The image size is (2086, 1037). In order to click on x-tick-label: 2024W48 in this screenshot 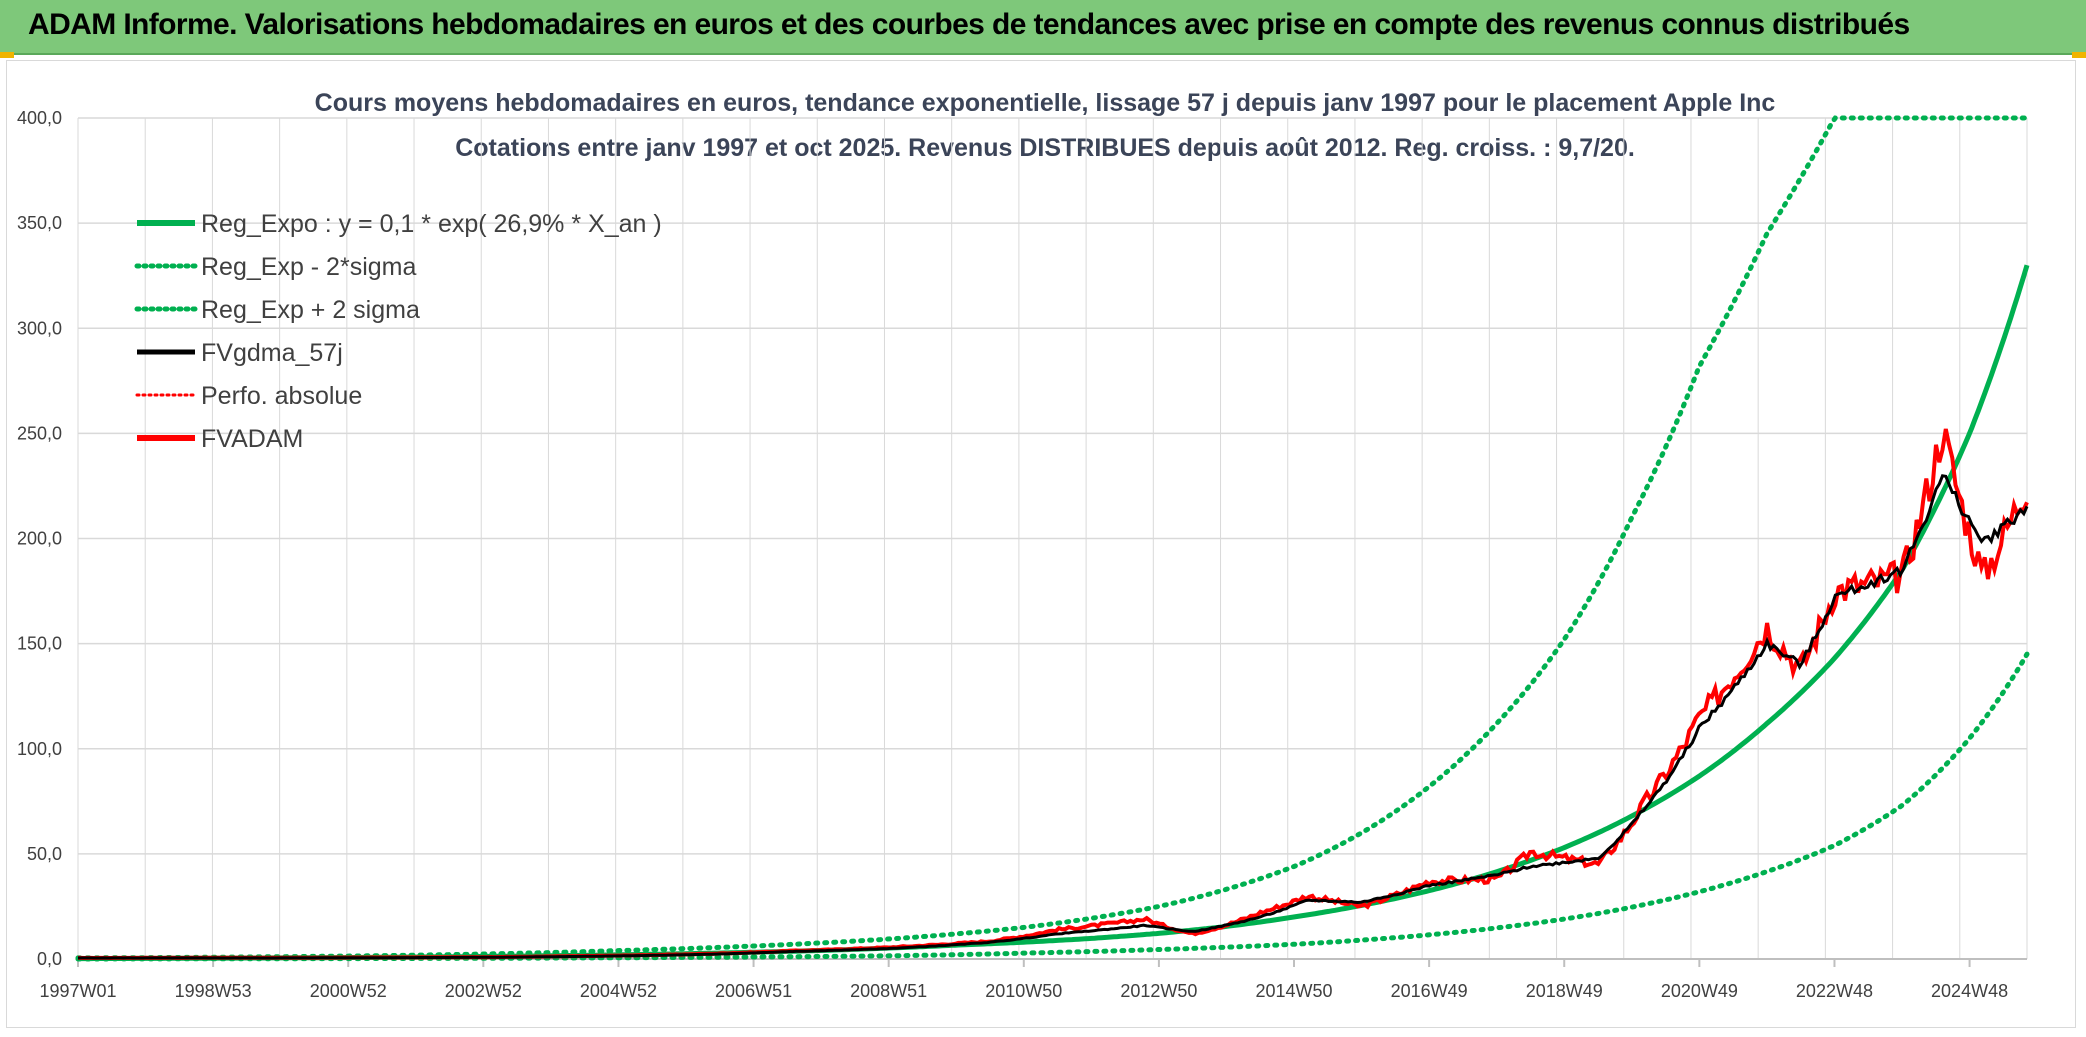, I will do `click(1969, 991)`.